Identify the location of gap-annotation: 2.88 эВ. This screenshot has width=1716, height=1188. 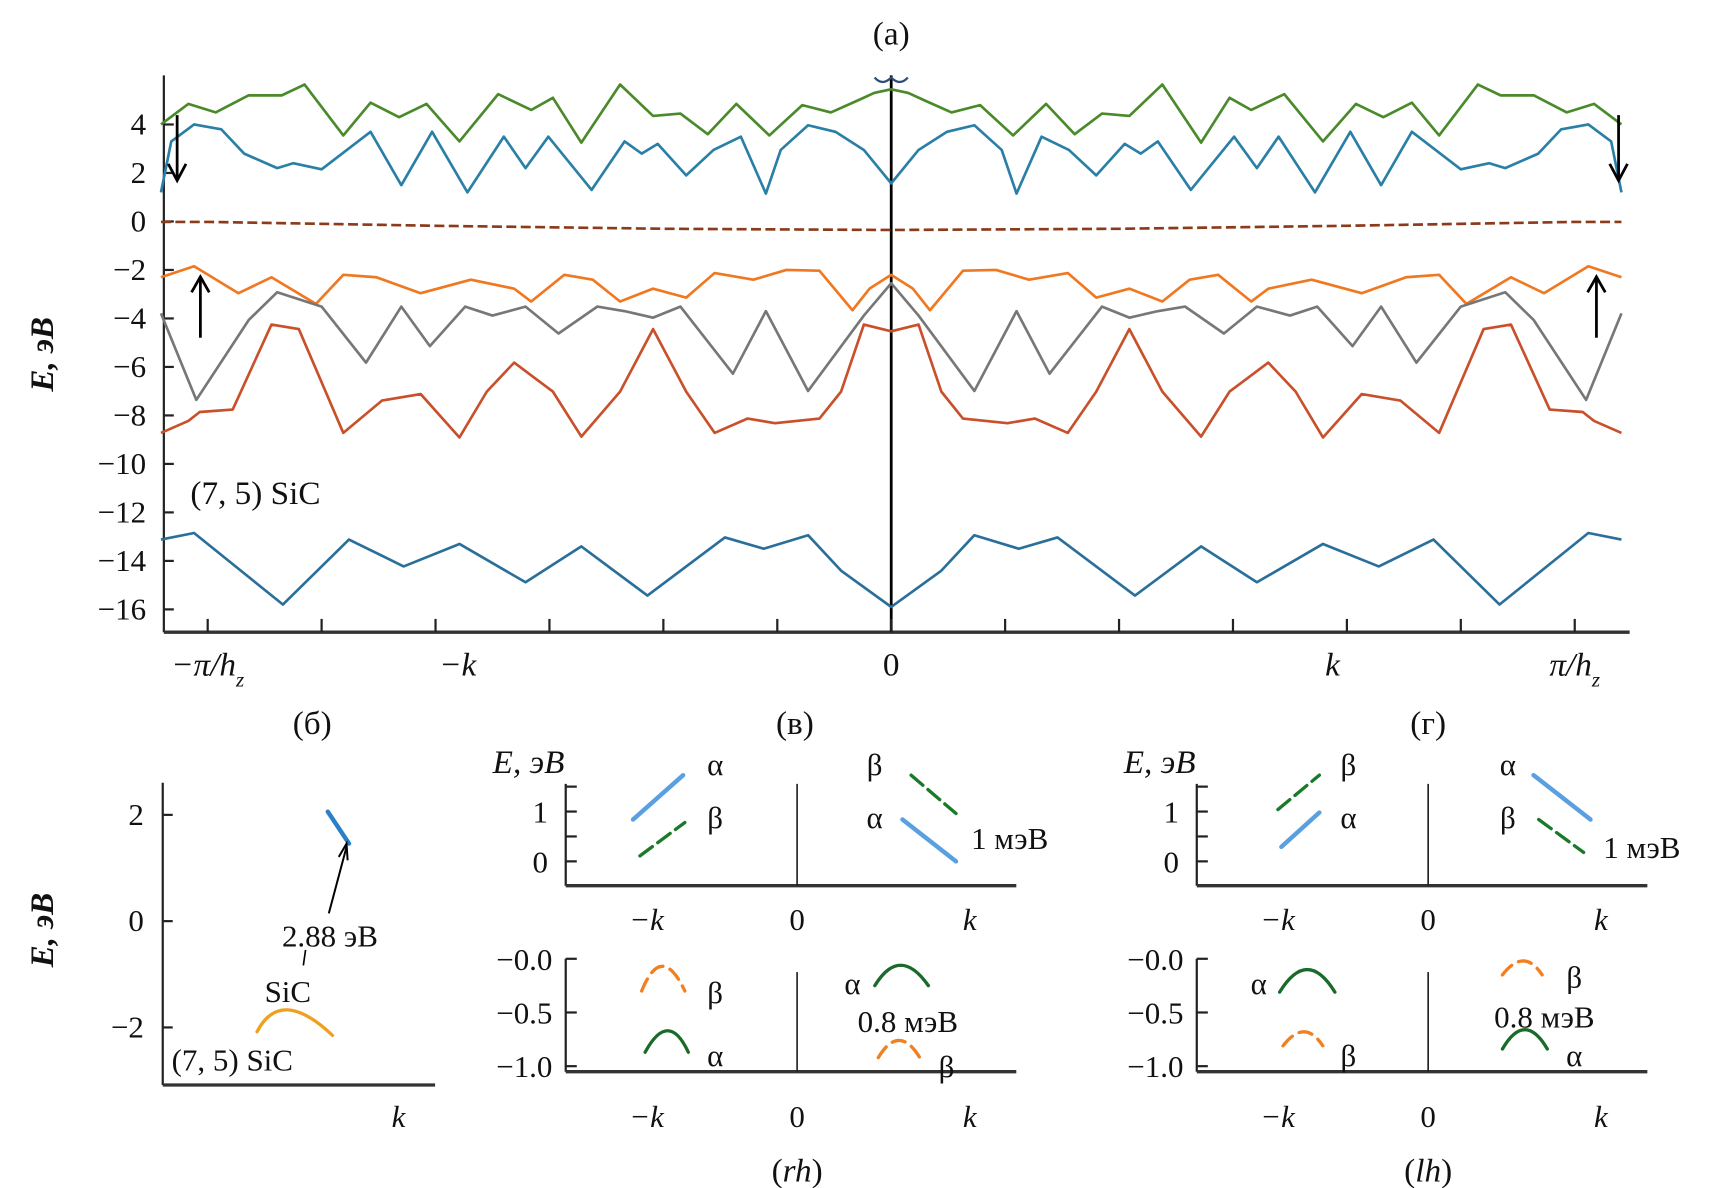
(330, 936).